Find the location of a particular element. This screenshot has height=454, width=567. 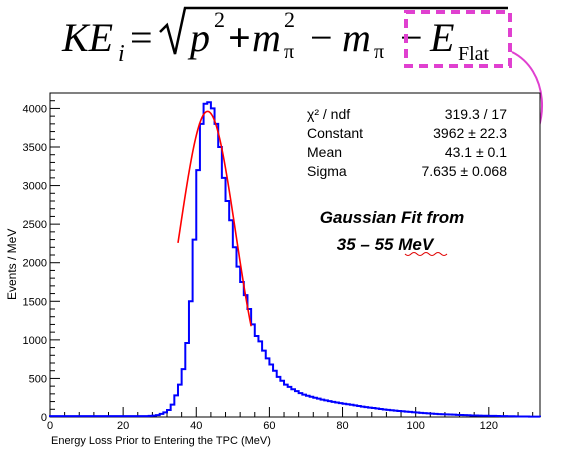

eq-e-subscript: Flat is located at coordinates (474, 54).